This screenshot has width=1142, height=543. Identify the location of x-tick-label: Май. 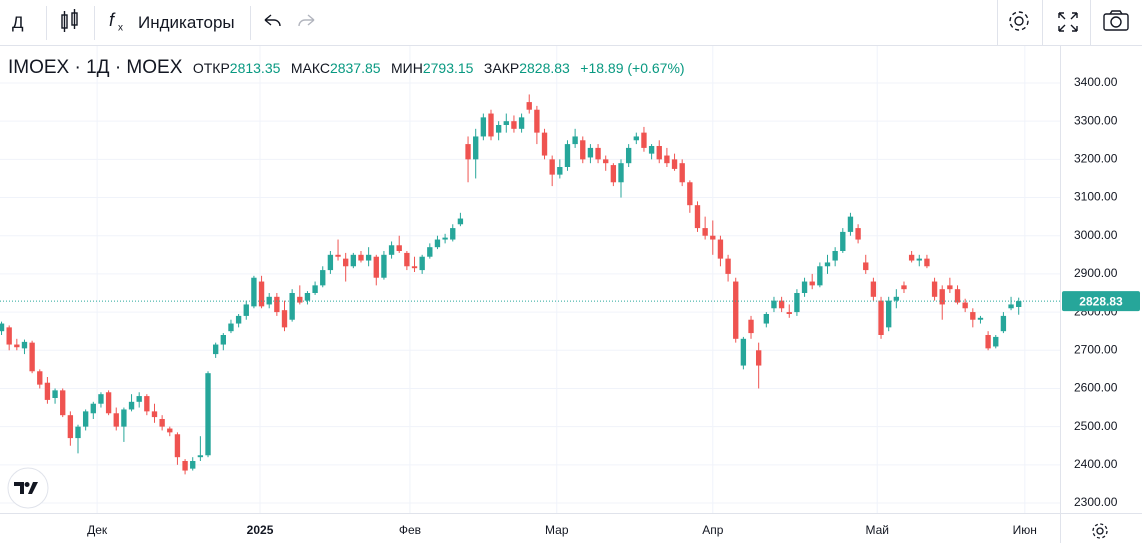
(877, 530).